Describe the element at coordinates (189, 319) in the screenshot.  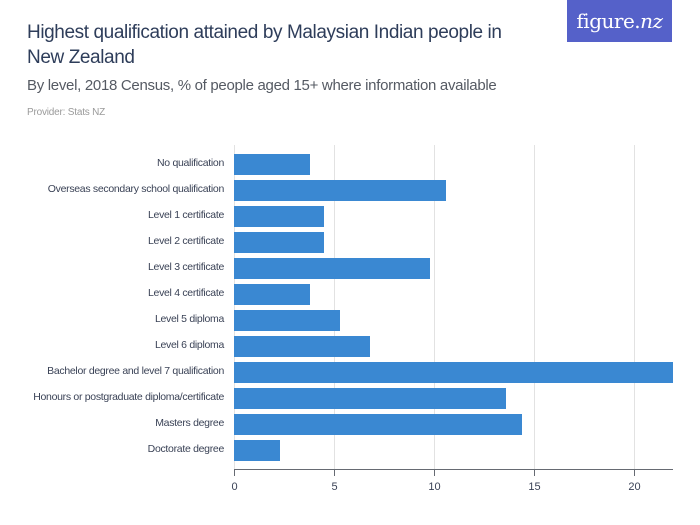
I see `category-label: Level 5 diploma` at that location.